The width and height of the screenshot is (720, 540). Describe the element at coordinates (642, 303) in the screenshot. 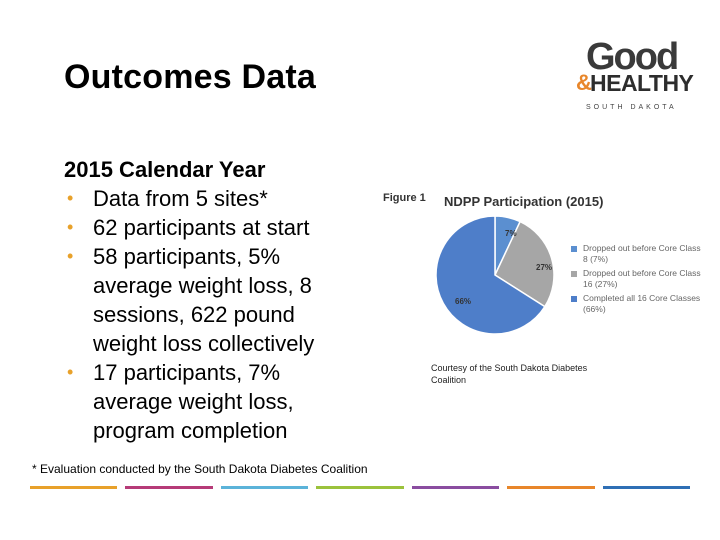

I see `legend-label: Completed all 16 Core Classes (66%)` at that location.